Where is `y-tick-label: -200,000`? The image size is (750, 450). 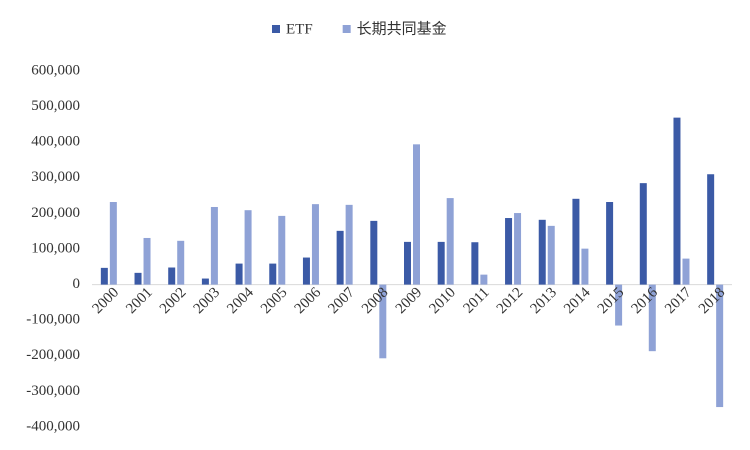
y-tick-label: -200,000 is located at coordinates (53, 355).